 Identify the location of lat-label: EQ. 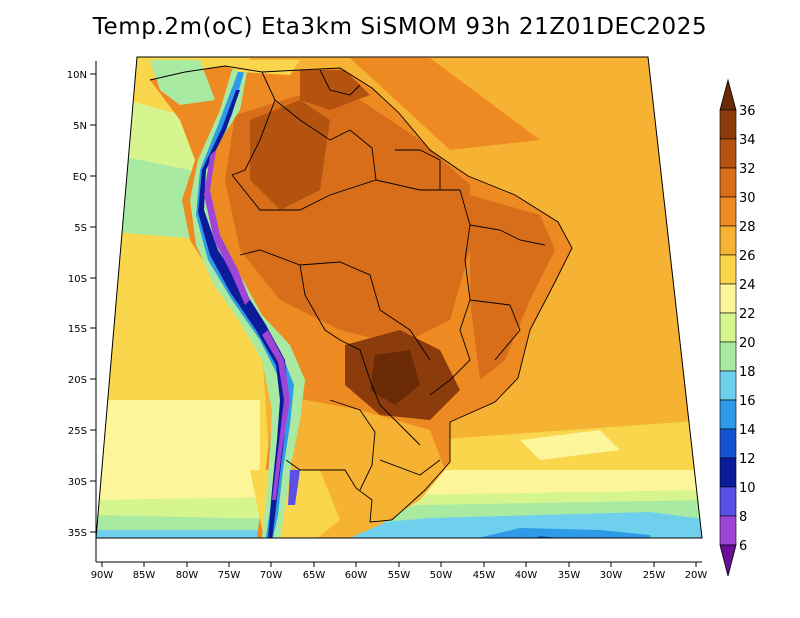
(80, 177).